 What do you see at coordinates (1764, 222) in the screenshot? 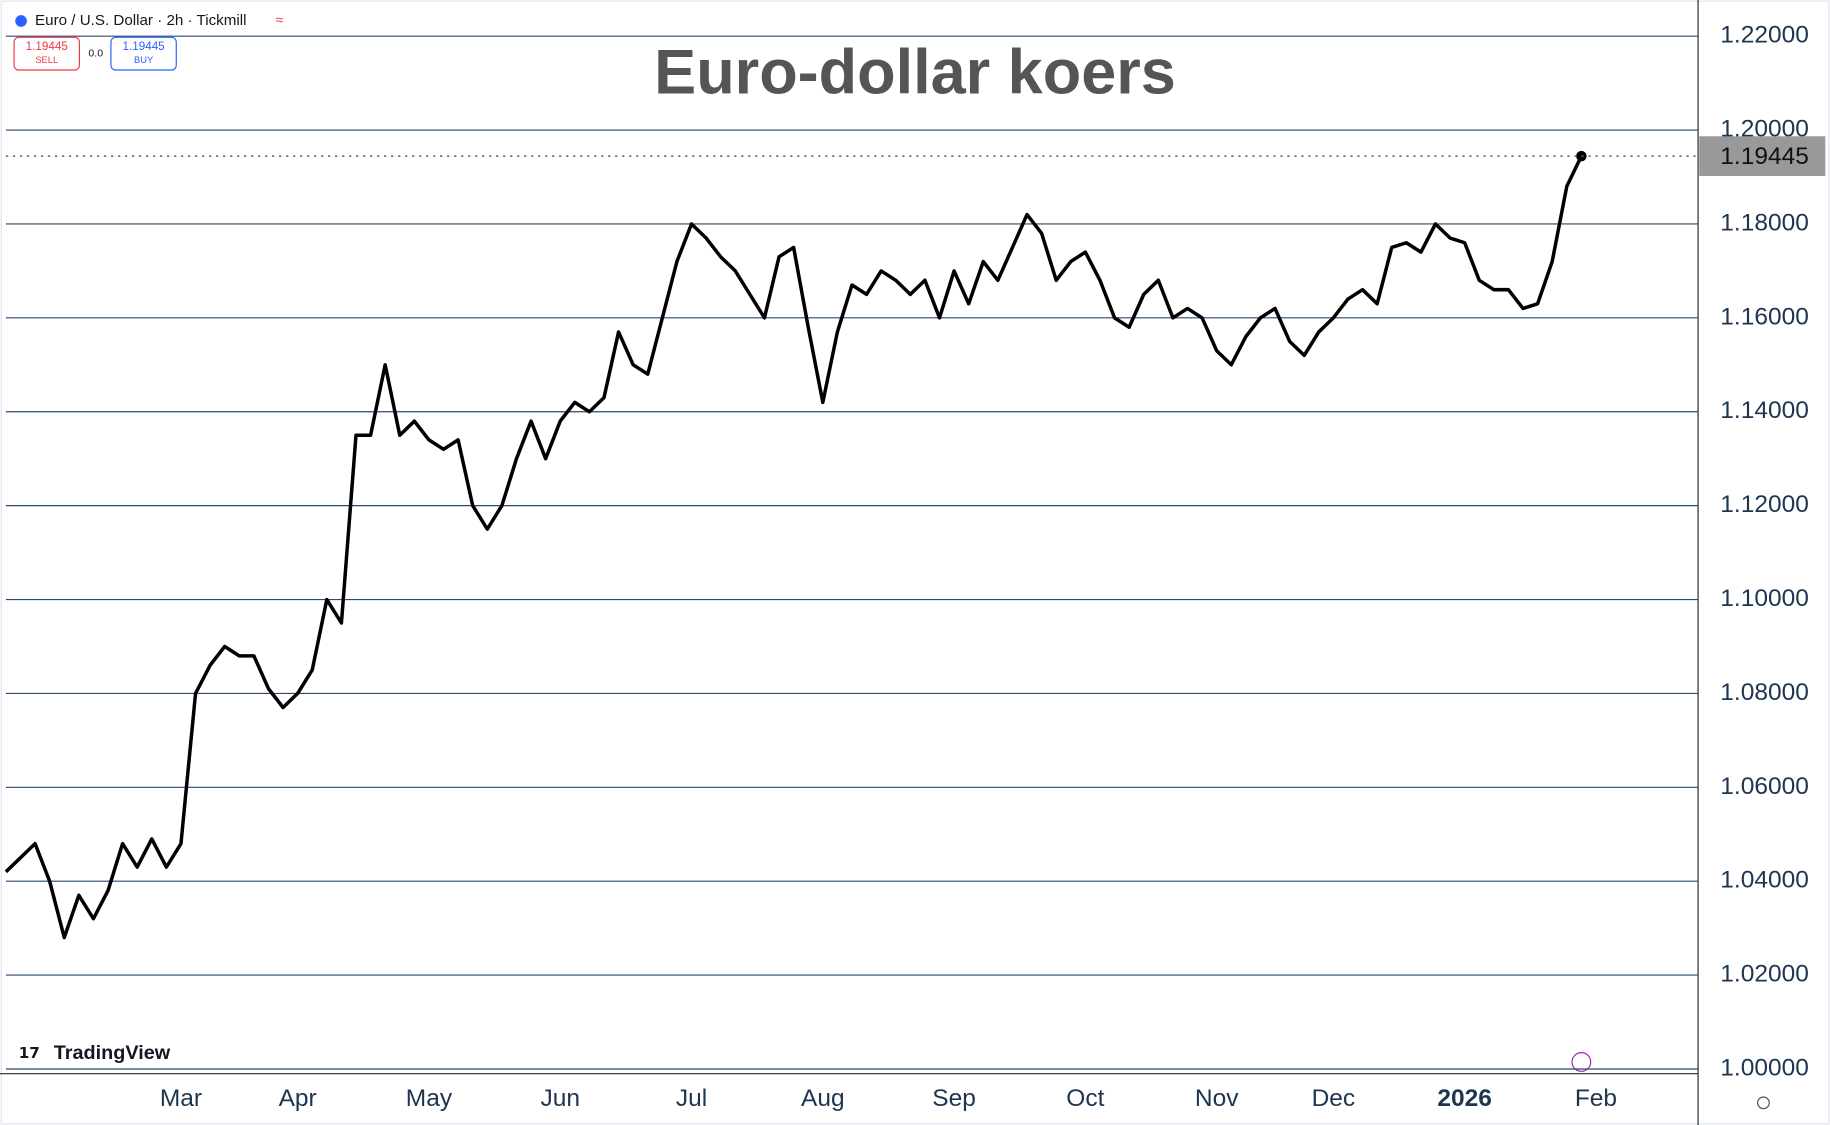
I see `y-tick-label: 1.18000` at bounding box center [1764, 222].